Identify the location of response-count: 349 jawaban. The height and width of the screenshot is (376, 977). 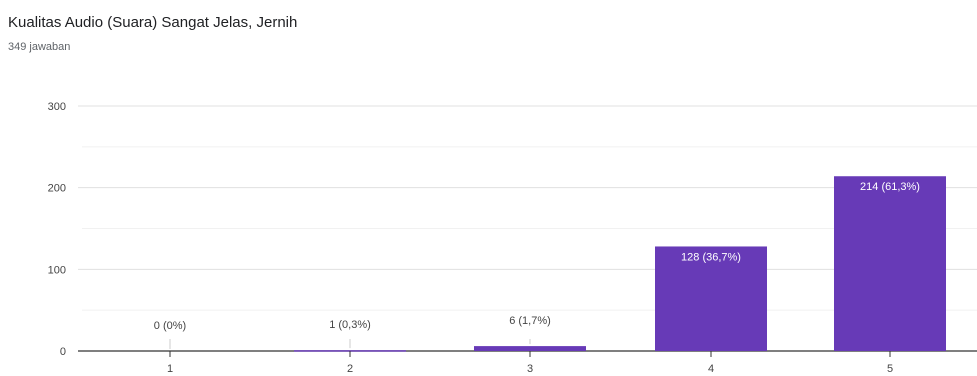
(39, 47).